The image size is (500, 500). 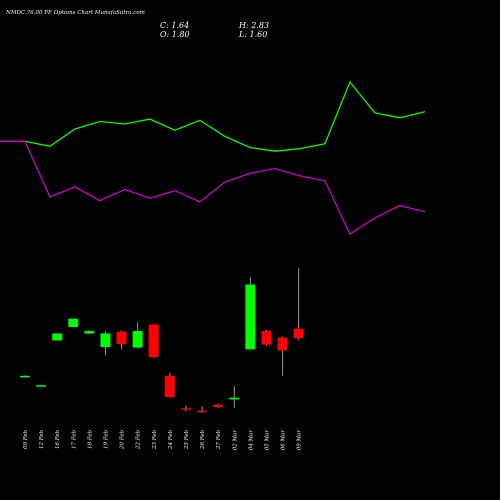 I want to click on x-tick-label: 22 Feb, so click(x=139, y=440).